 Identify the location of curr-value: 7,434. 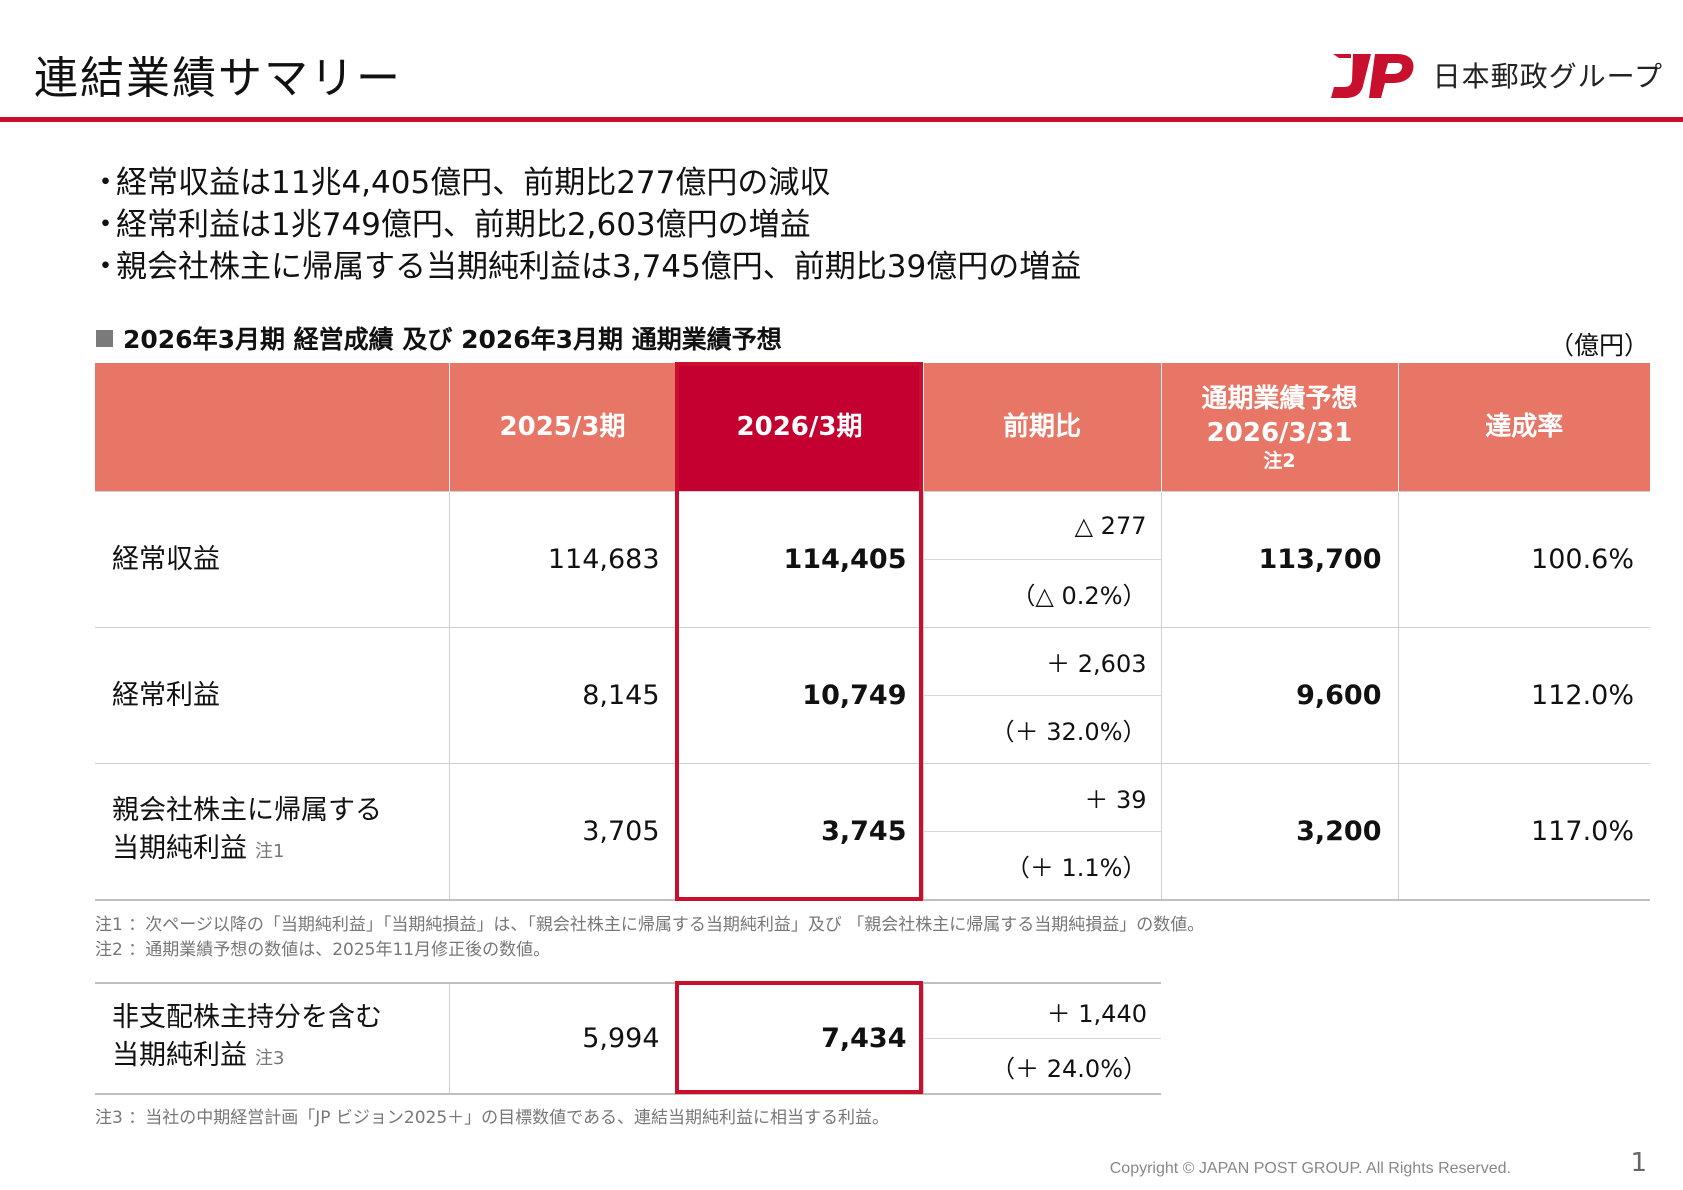
(800, 1039).